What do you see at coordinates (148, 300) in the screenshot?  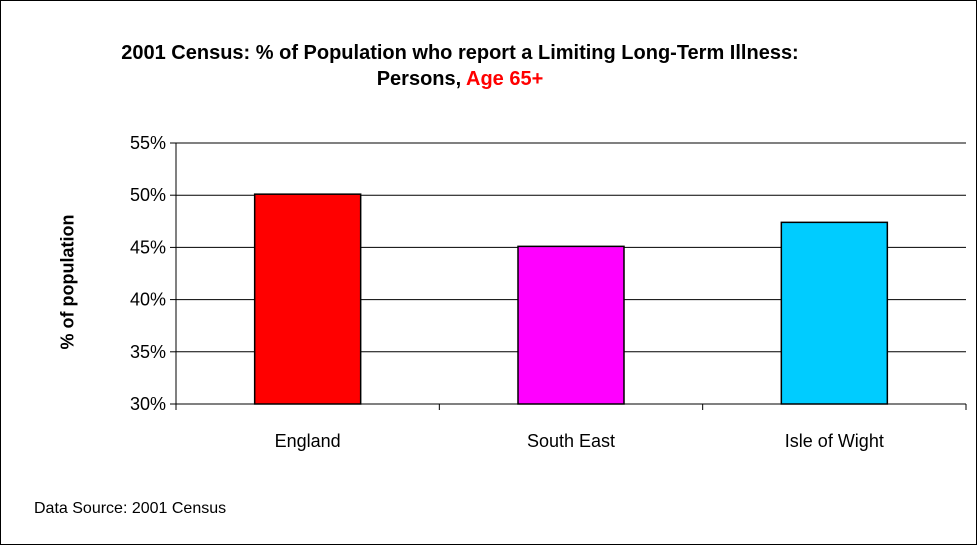 I see `y-tick-label: 40%` at bounding box center [148, 300].